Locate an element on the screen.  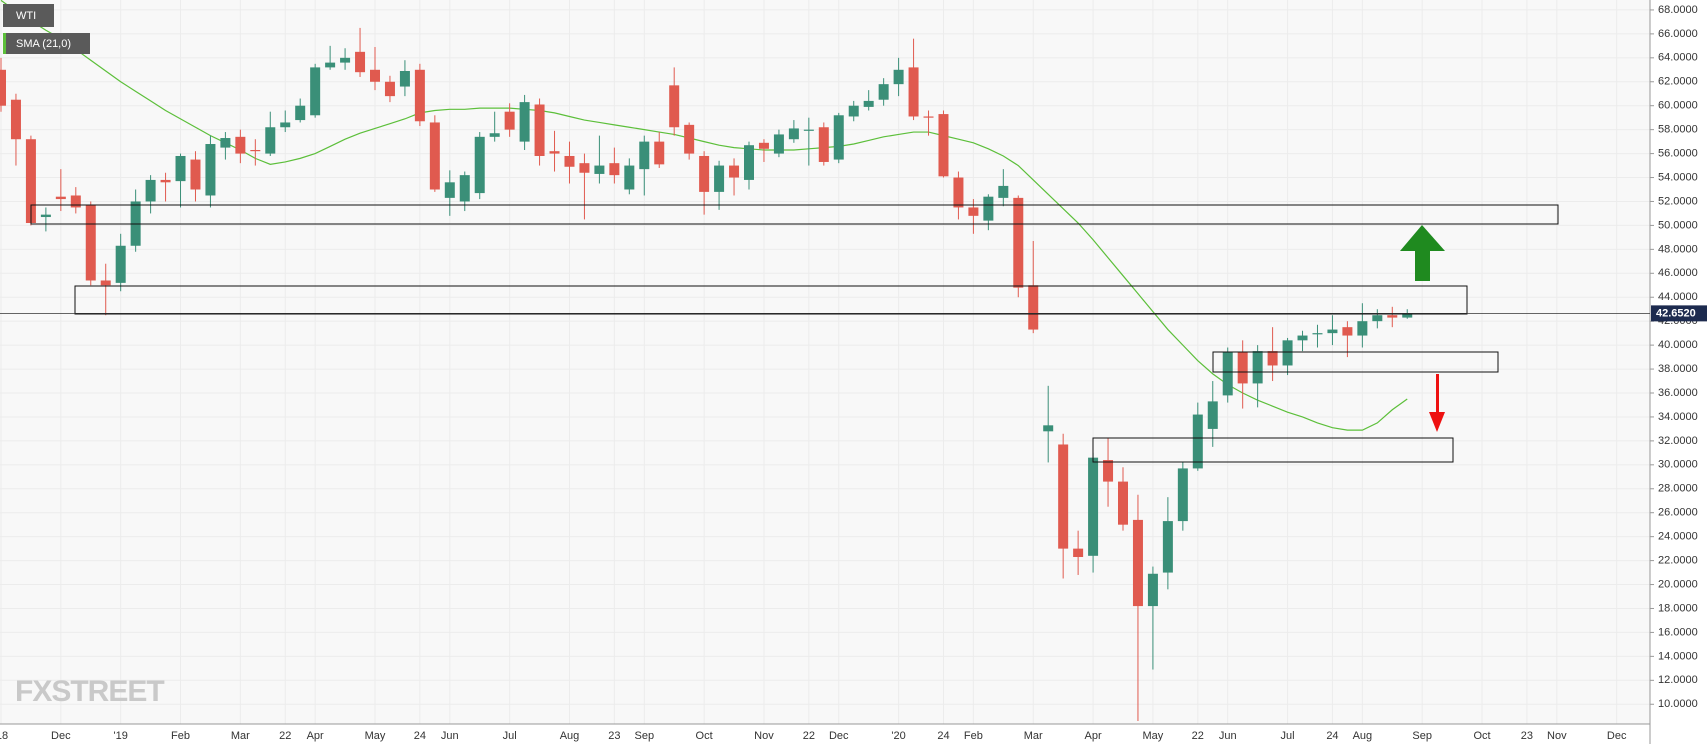
y-tick-label: 20.0000 is located at coordinates (1678, 584).